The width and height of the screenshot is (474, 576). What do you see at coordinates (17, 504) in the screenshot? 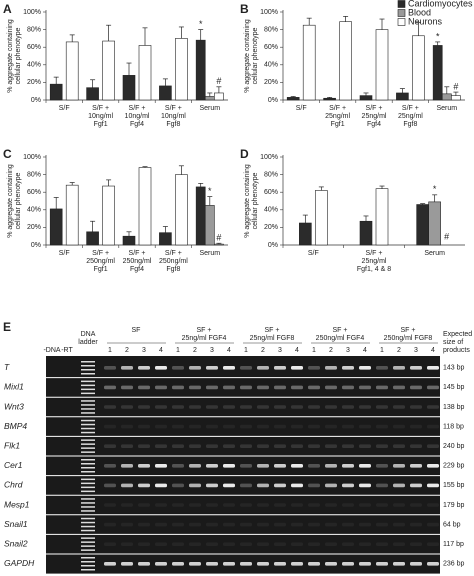
I see `gene-label: Mesp1` at bounding box center [17, 504].